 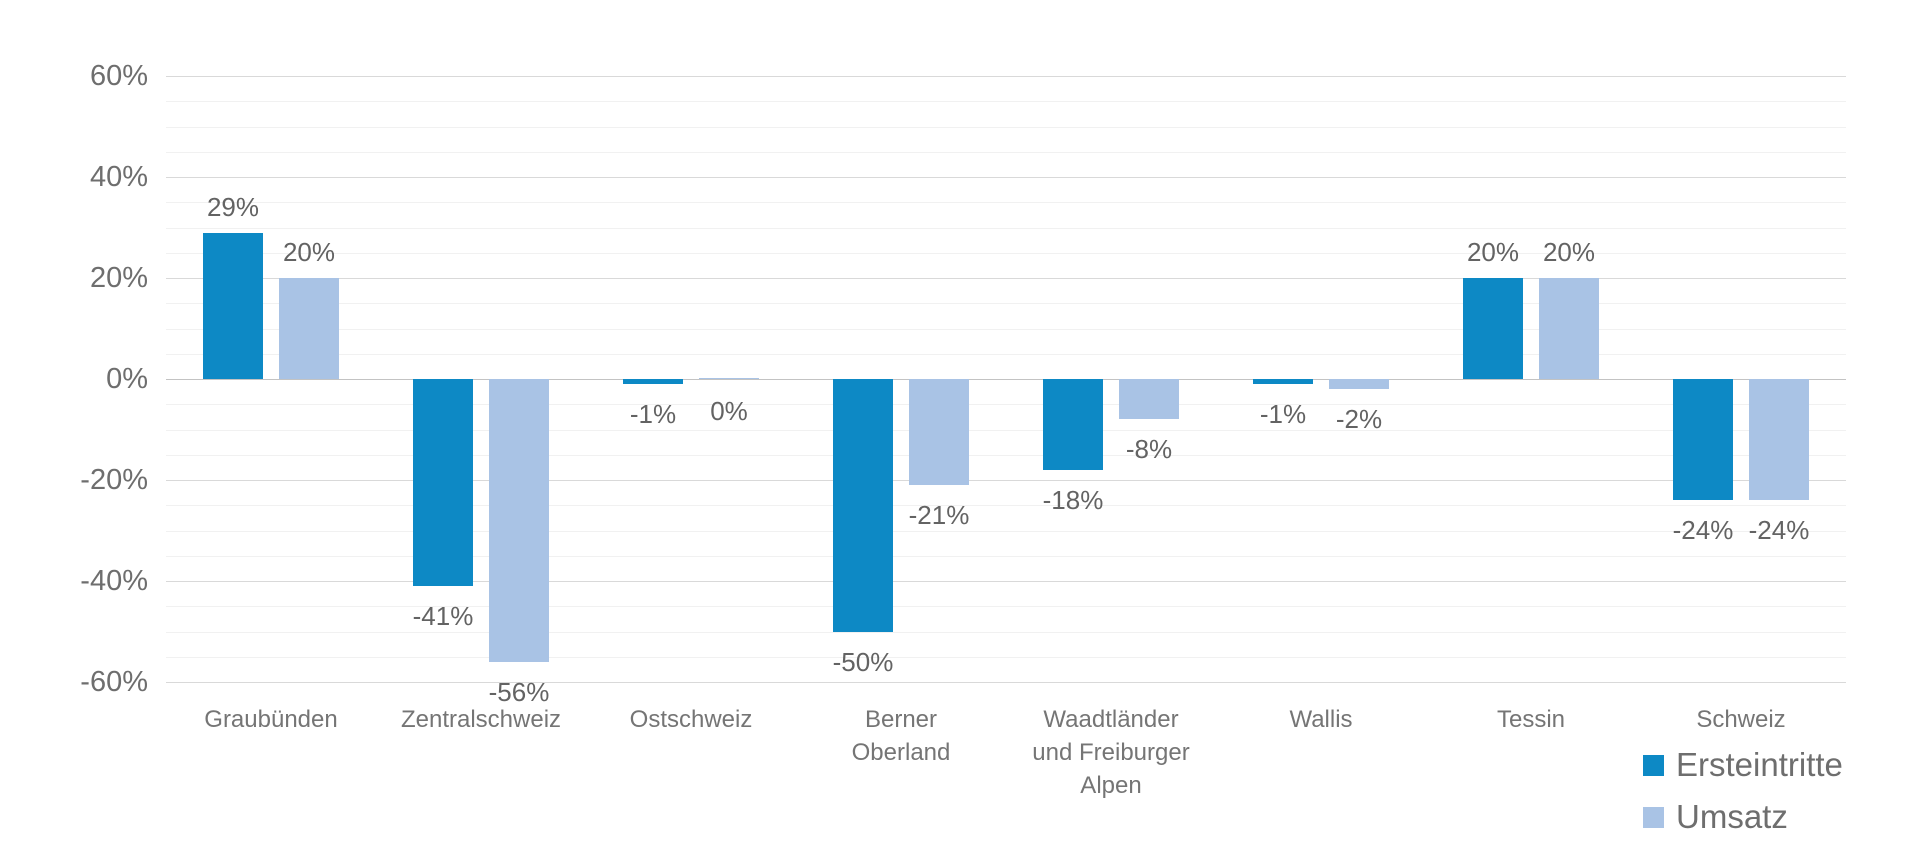 What do you see at coordinates (114, 682) in the screenshot?
I see `y-tick-label: -60%` at bounding box center [114, 682].